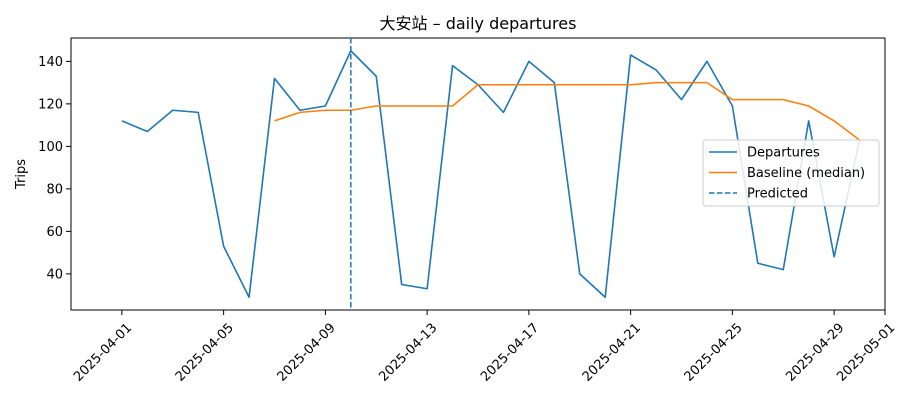  I want to click on legend-label: Departures, so click(783, 153).